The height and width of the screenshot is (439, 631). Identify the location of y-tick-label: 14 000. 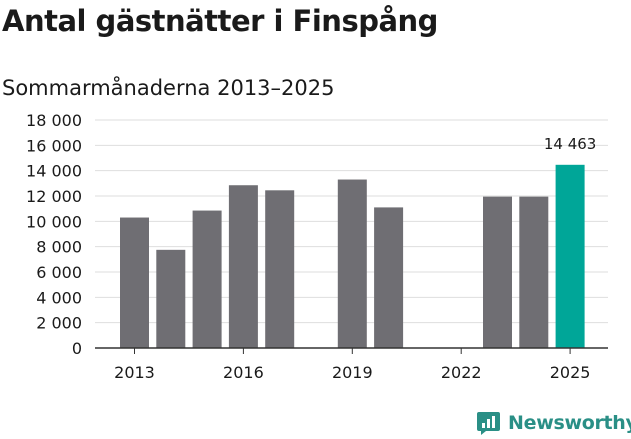
(54, 171).